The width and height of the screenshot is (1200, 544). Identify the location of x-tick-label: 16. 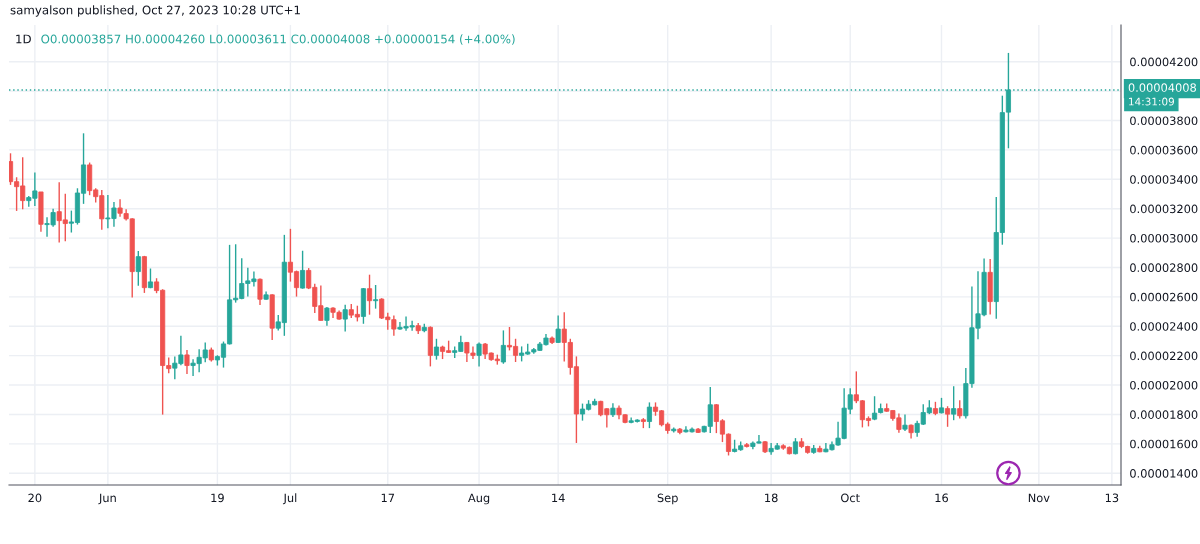
(942, 498).